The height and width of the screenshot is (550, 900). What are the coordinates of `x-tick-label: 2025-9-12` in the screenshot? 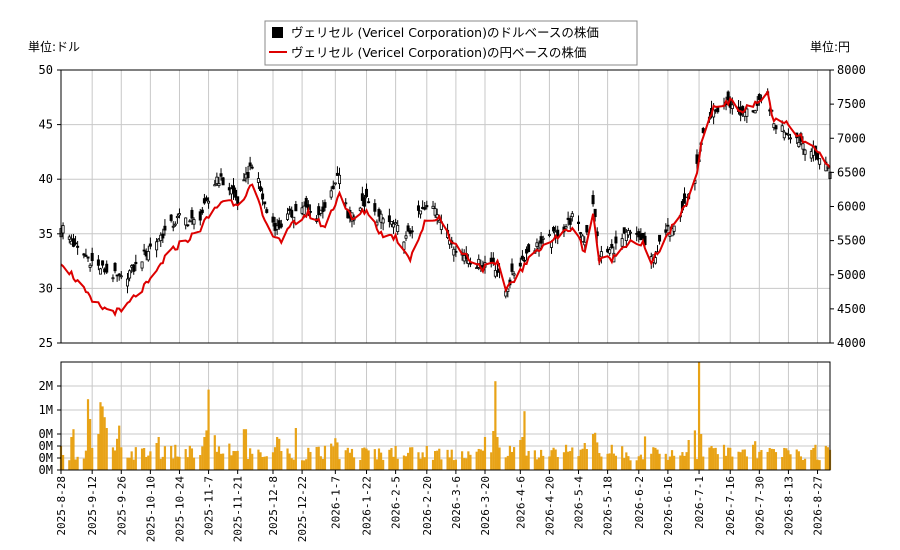 It's located at (92, 506).